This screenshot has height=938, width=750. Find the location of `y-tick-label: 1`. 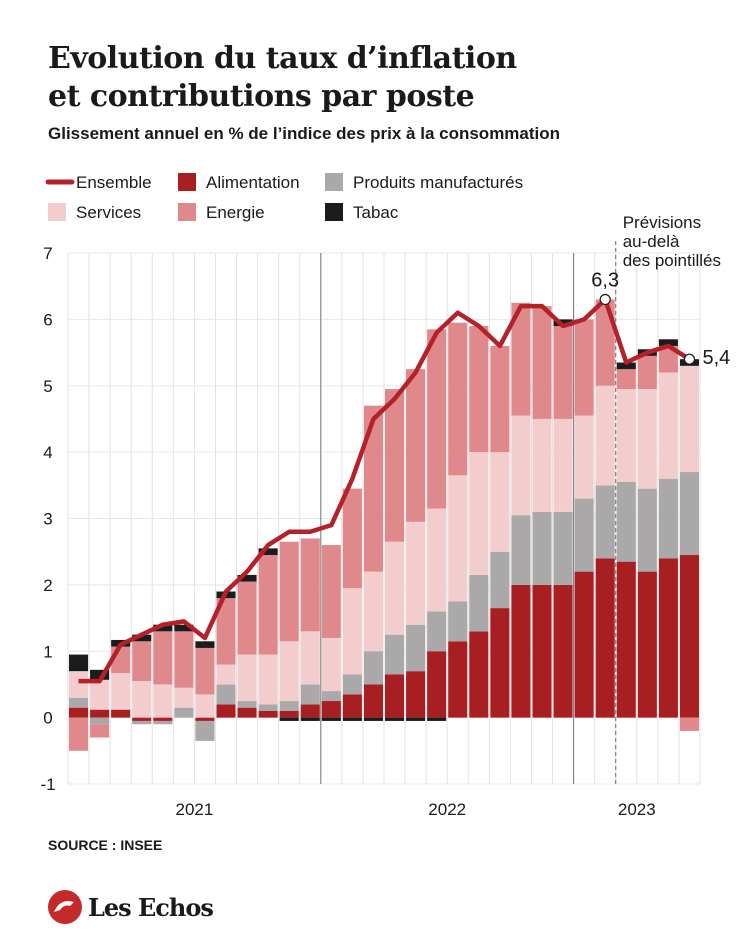

y-tick-label: 1 is located at coordinates (47, 651).